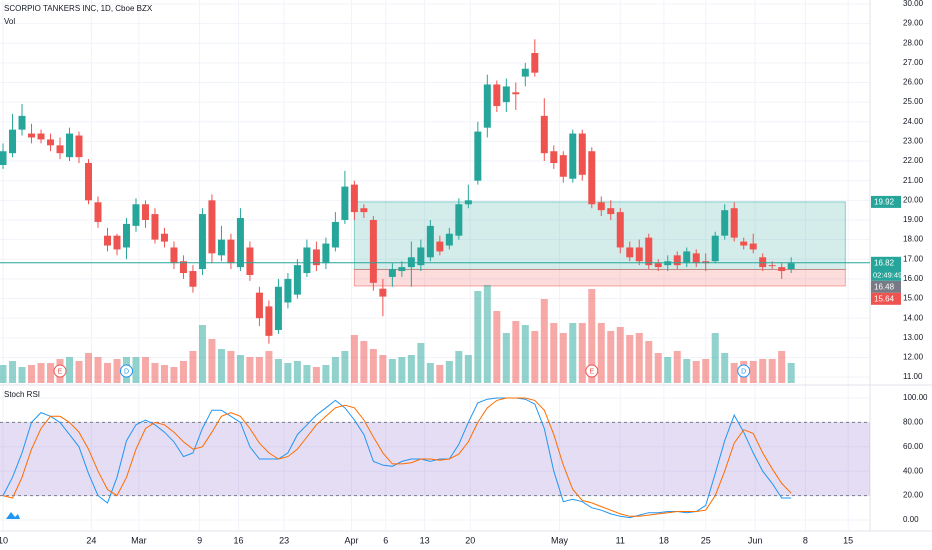  I want to click on y-tick-label: 29.00, so click(913, 23).